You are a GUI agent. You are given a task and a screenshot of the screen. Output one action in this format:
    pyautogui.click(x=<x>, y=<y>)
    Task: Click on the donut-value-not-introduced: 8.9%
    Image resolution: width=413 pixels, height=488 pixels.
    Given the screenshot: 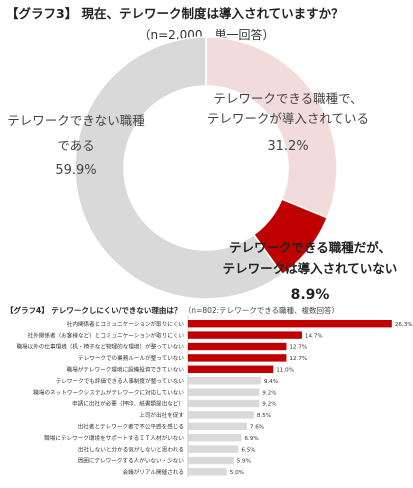 What is the action you would take?
    pyautogui.click(x=310, y=293)
    